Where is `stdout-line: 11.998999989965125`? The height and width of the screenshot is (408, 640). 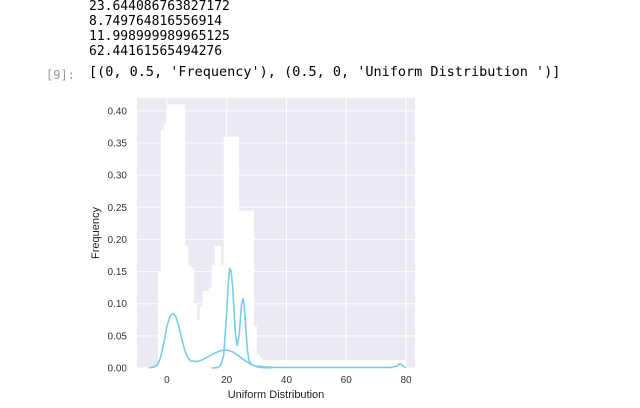 stdout-line: 11.998999989965125 is located at coordinates (159, 36).